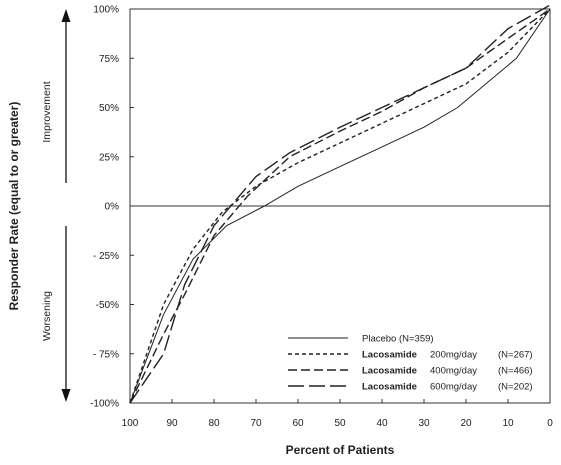 This screenshot has height=465, width=561. I want to click on x-tick-label: 40, so click(382, 423).